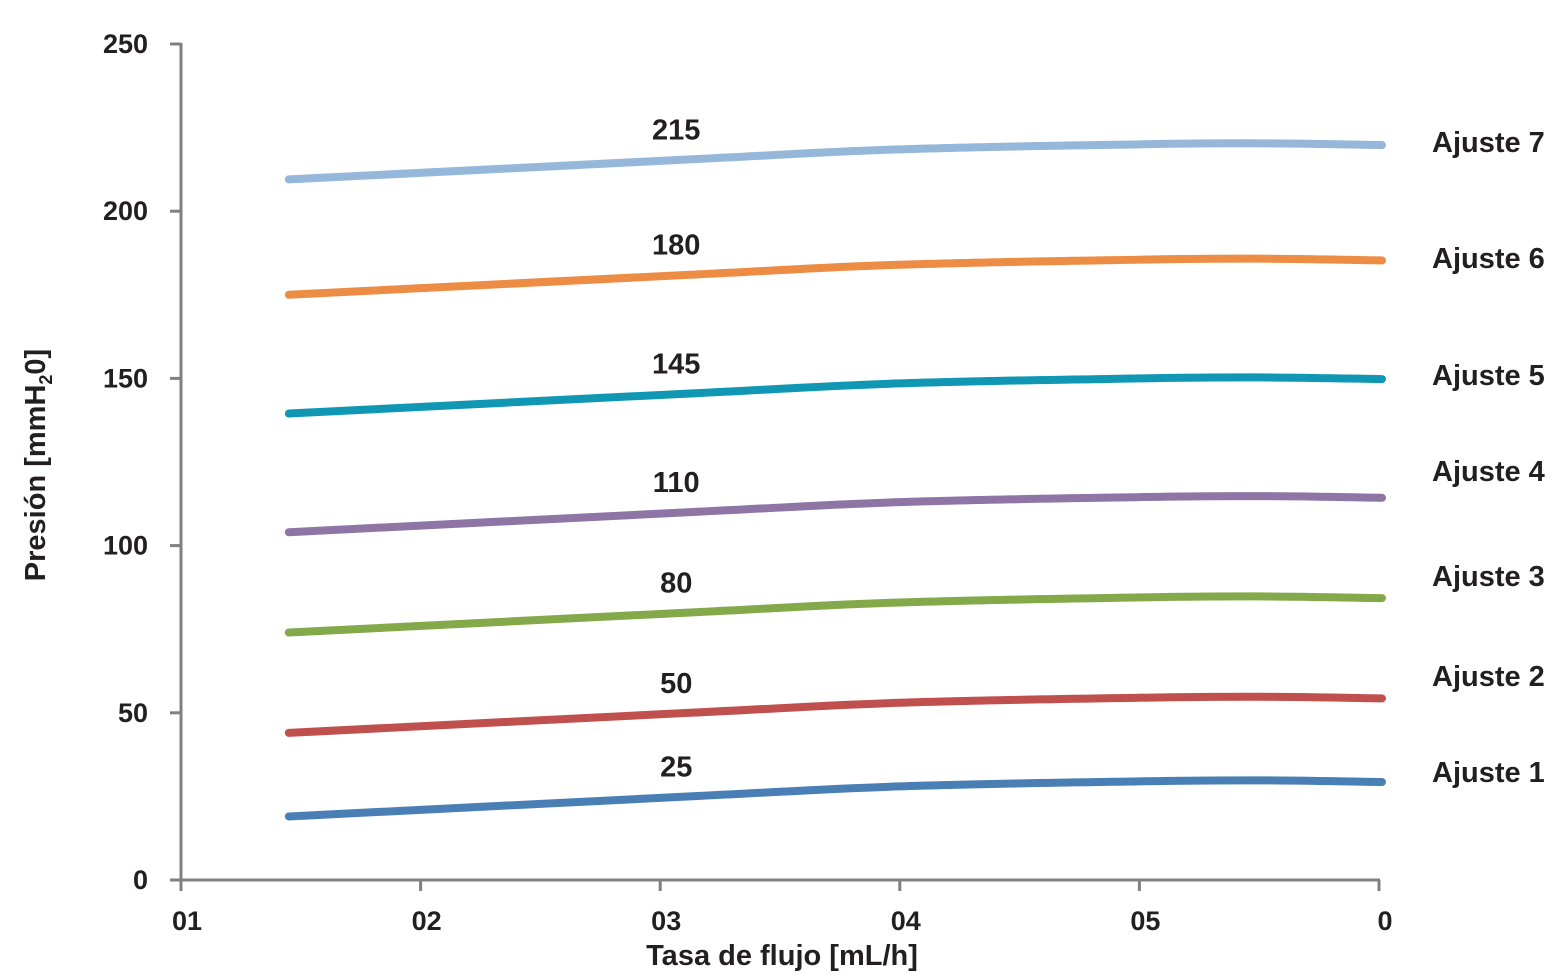 Image resolution: width=1567 pixels, height=978 pixels. What do you see at coordinates (1384, 921) in the screenshot?
I see `x-tick-label: 0` at bounding box center [1384, 921].